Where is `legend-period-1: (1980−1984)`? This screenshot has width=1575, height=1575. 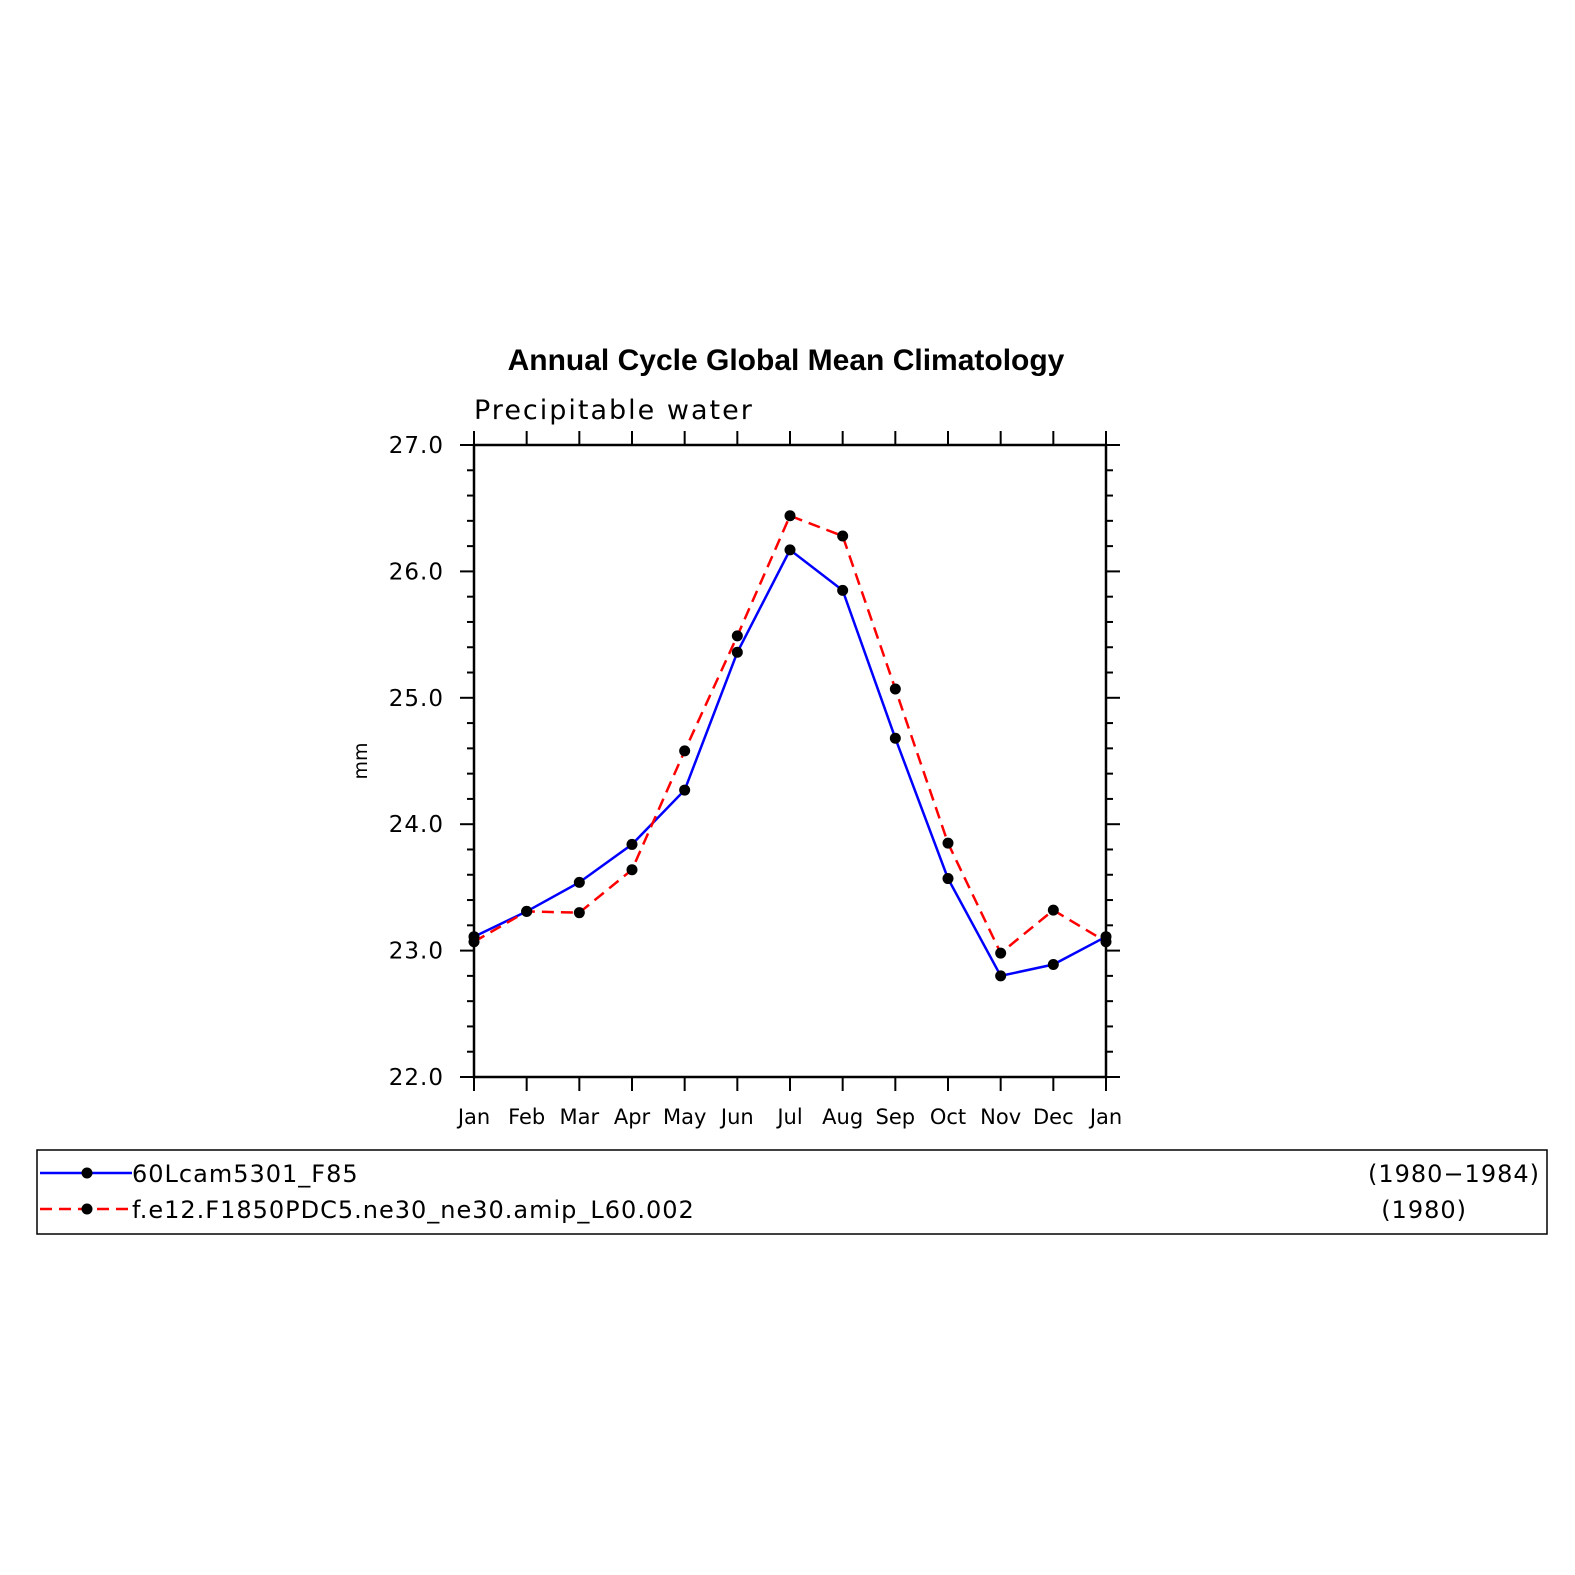 legend-period-1: (1980−1984) is located at coordinates (1454, 1174).